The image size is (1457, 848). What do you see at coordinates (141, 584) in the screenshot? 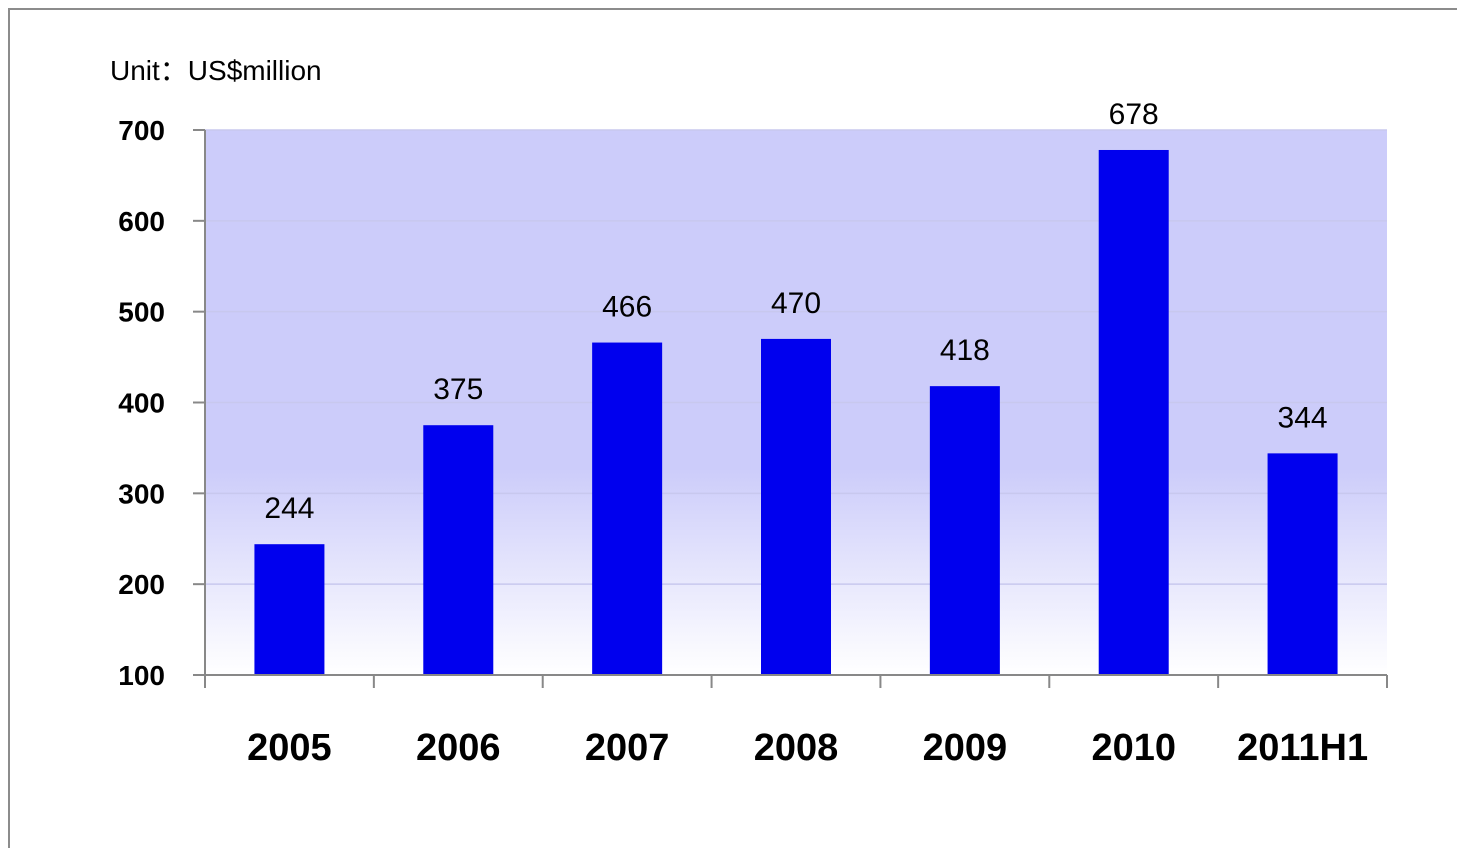
I see `y-tick-label-200: 200` at bounding box center [141, 584].